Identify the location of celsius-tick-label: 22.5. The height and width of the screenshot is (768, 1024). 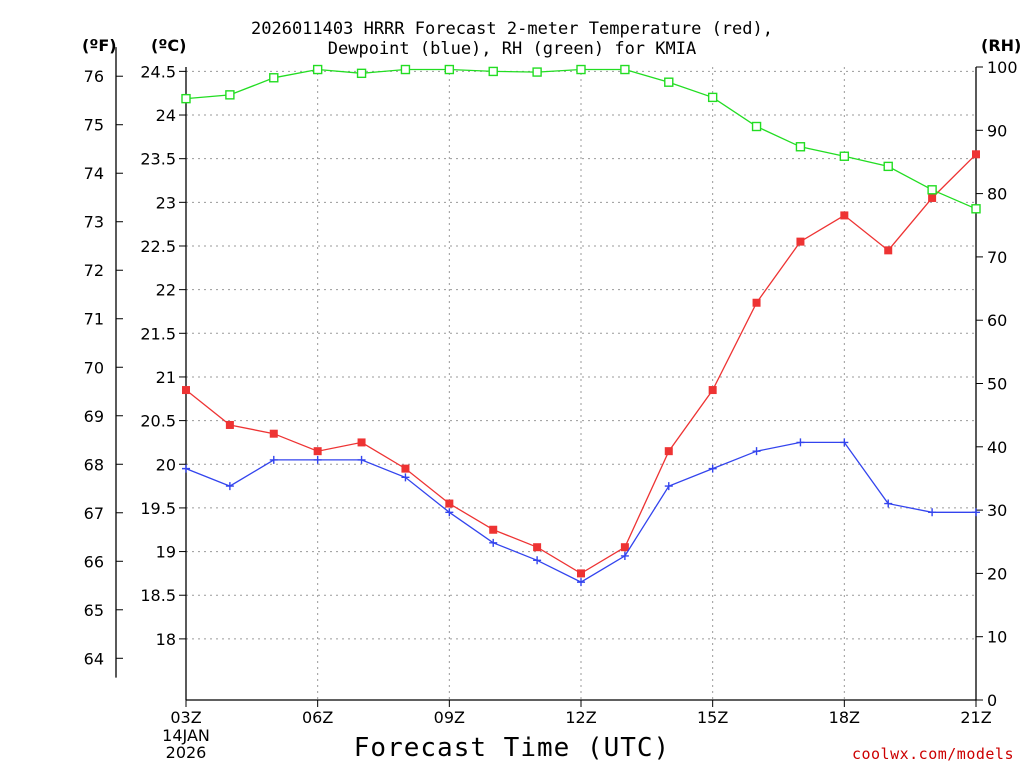
(158, 246).